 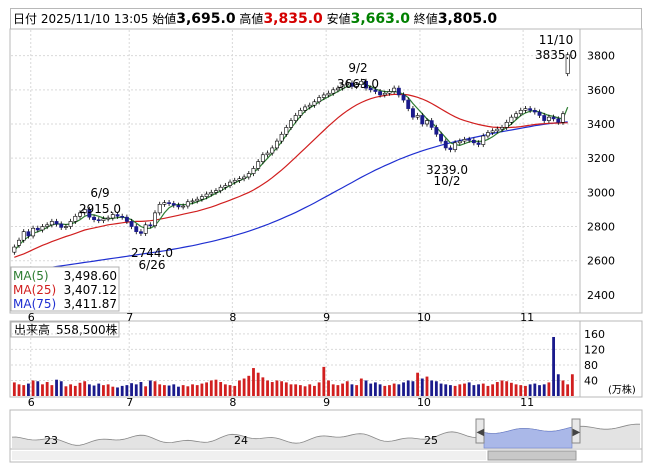 I want to click on datetime-value: 2025/11/10 13:05, so click(x=94, y=19).